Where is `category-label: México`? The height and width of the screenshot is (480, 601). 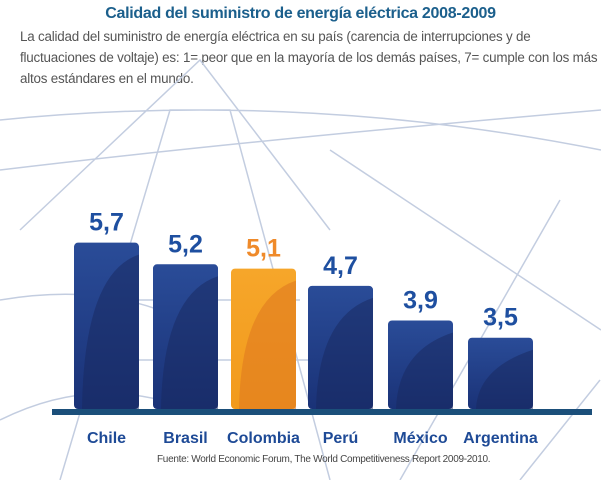 category-label: México is located at coordinates (420, 438).